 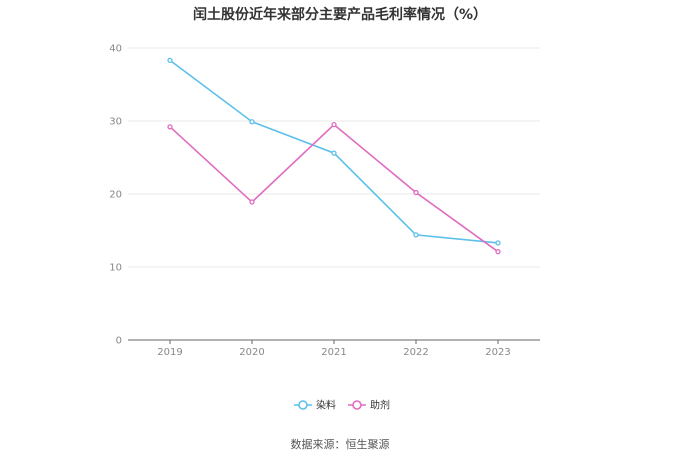 I want to click on x-tick-label: 2021, so click(x=333, y=352).